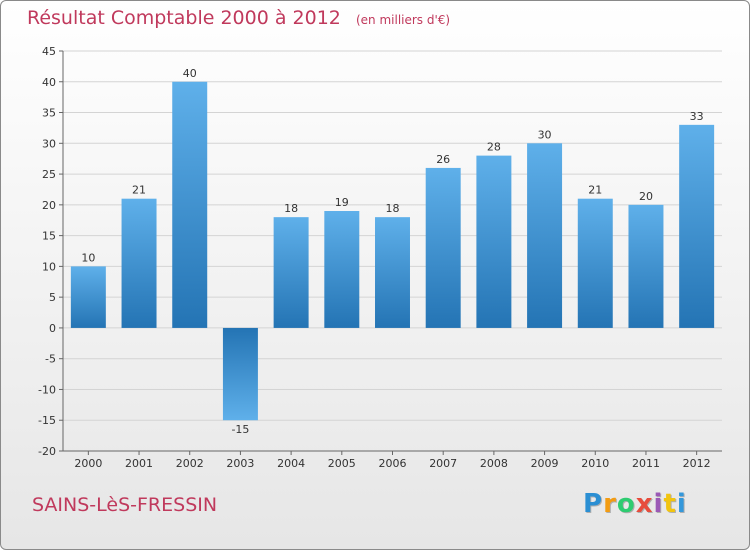 This screenshot has width=750, height=550. What do you see at coordinates (291, 463) in the screenshot?
I see `x-tick-label: 2004` at bounding box center [291, 463].